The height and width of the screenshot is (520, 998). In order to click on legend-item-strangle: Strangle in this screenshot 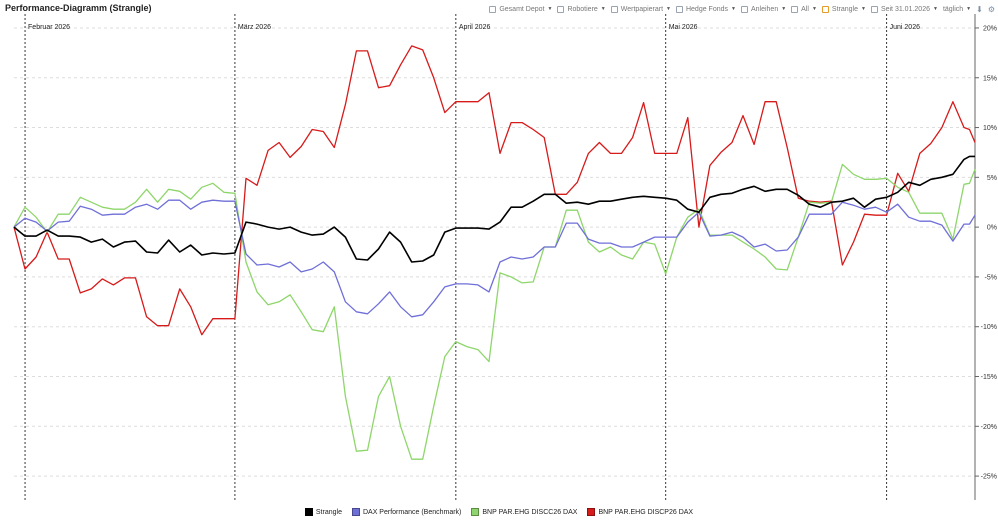, I will do `click(323, 512)`.